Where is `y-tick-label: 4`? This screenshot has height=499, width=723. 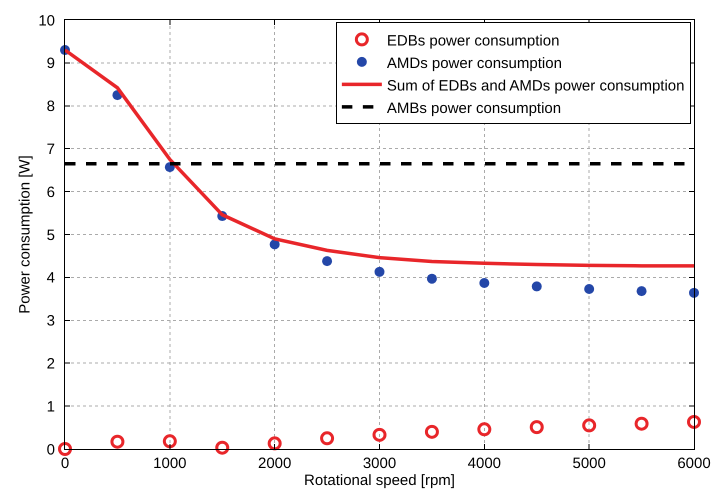 y-tick-label: 4 is located at coordinates (50, 278).